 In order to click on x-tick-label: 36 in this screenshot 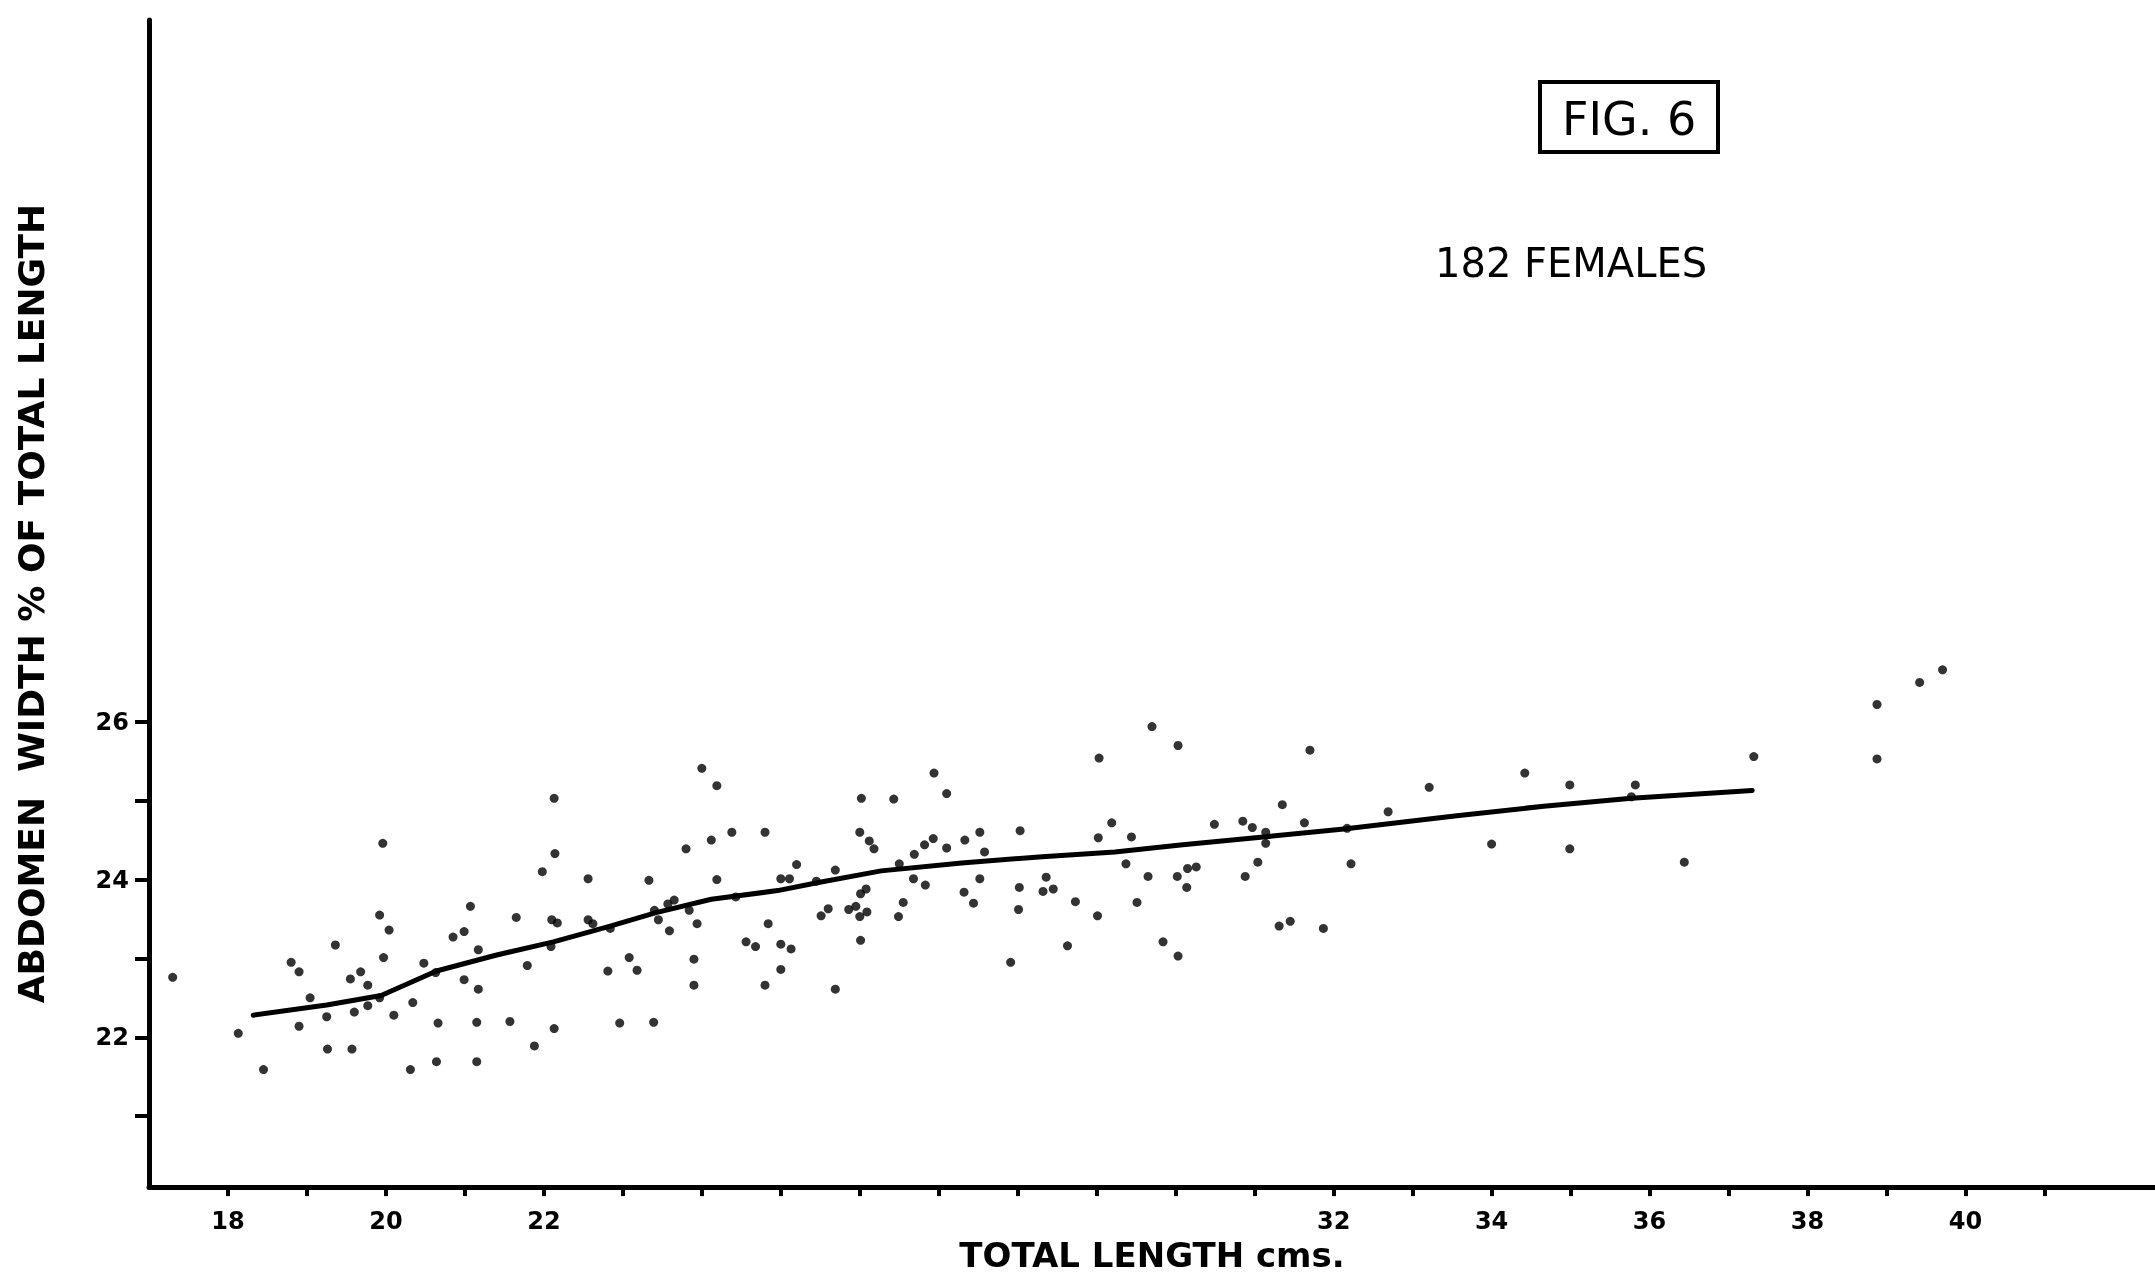, I will do `click(1649, 1221)`.